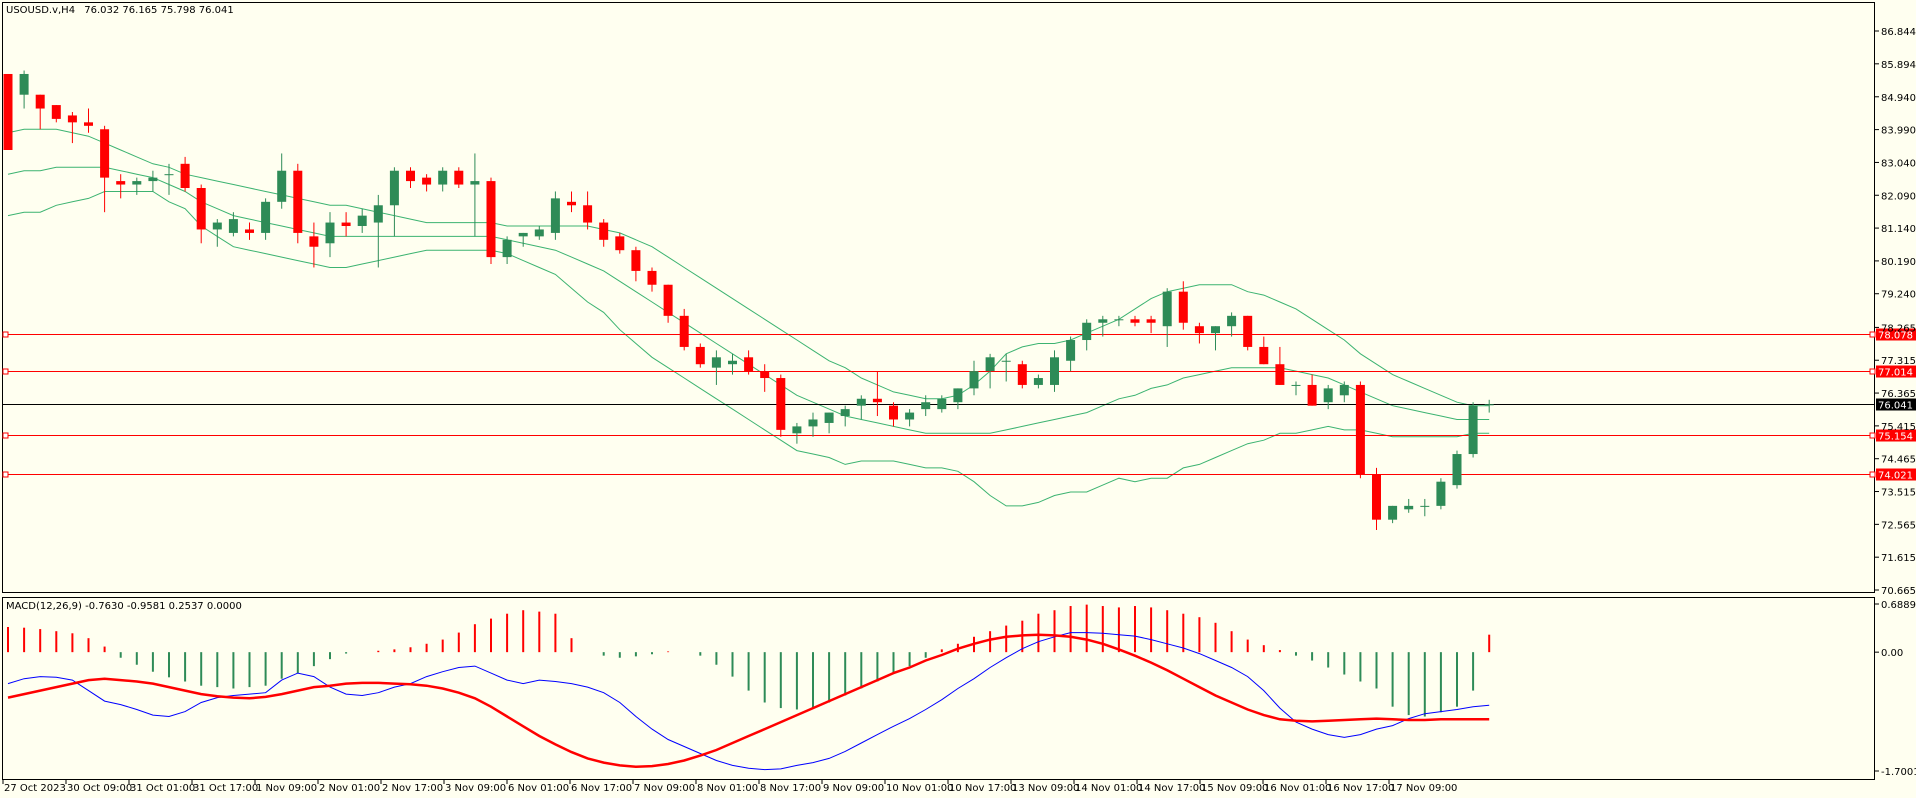 The width and height of the screenshot is (1916, 798). I want to click on price-tick-label: 73.515, so click(1898, 493).